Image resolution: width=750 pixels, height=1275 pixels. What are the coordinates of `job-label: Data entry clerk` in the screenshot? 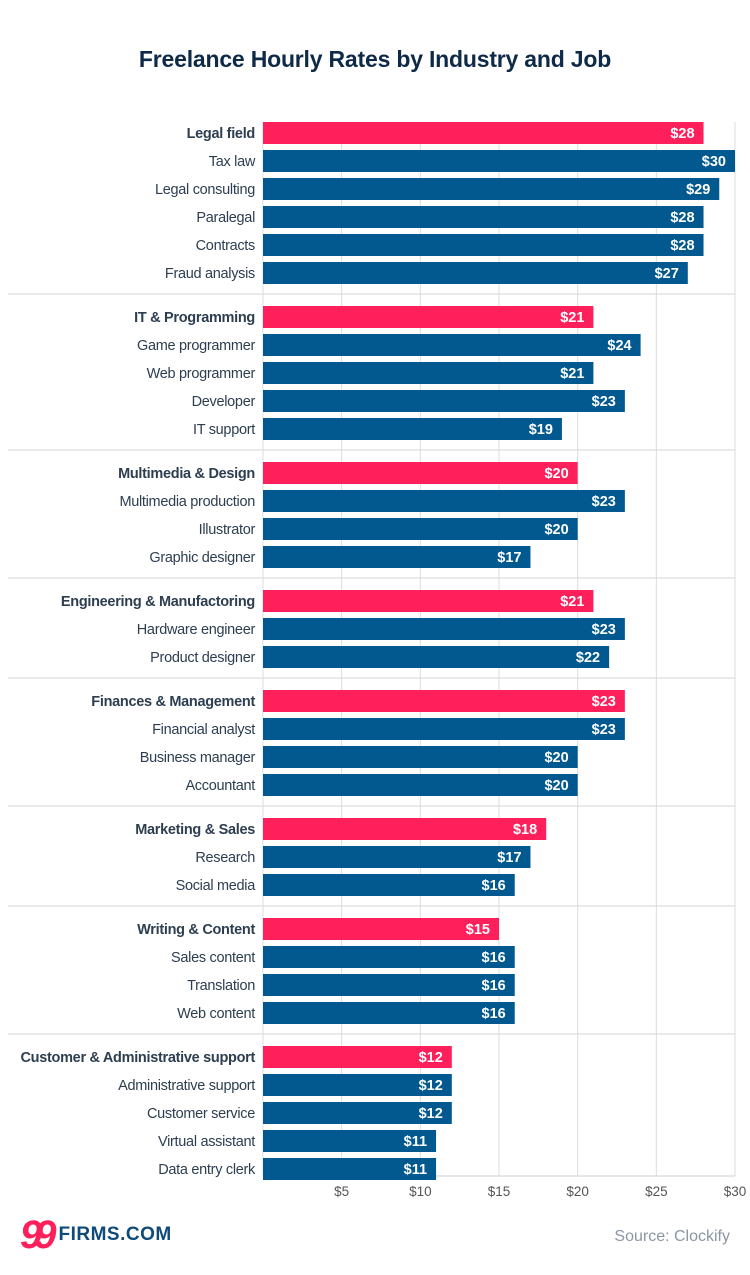 It's located at (207, 1170).